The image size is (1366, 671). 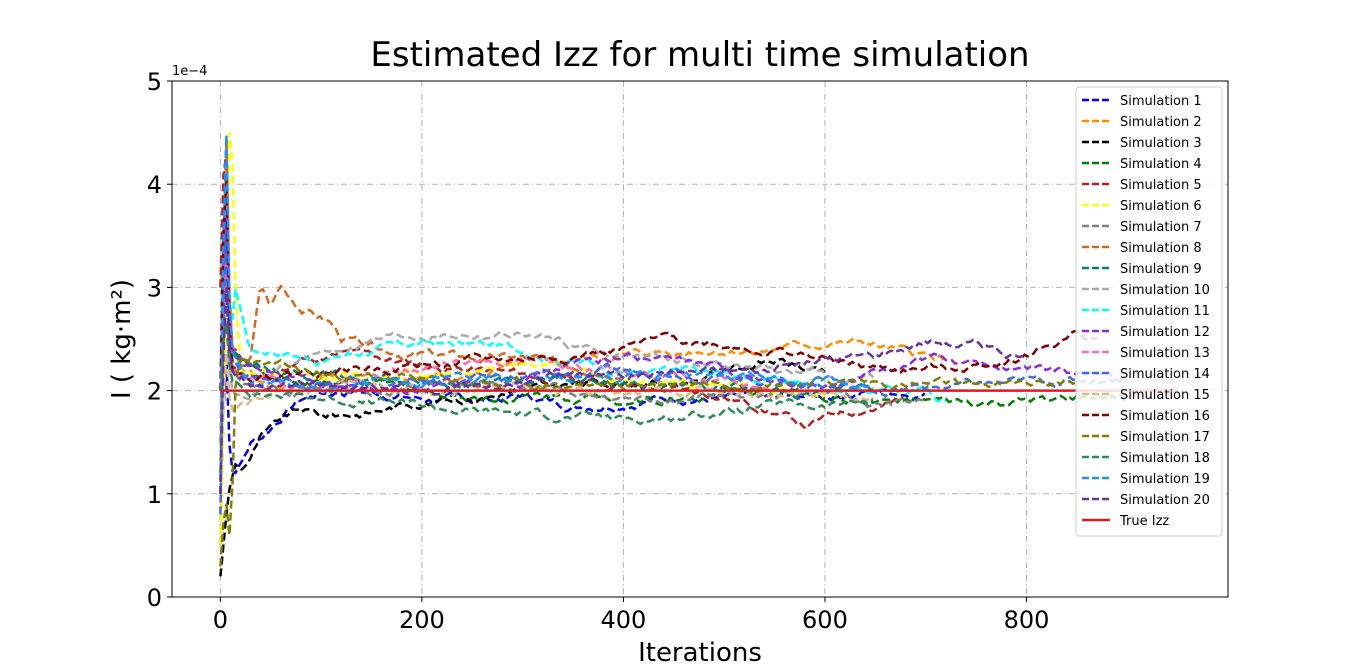 I want to click on legend-label: Simulation 7, so click(x=1161, y=227).